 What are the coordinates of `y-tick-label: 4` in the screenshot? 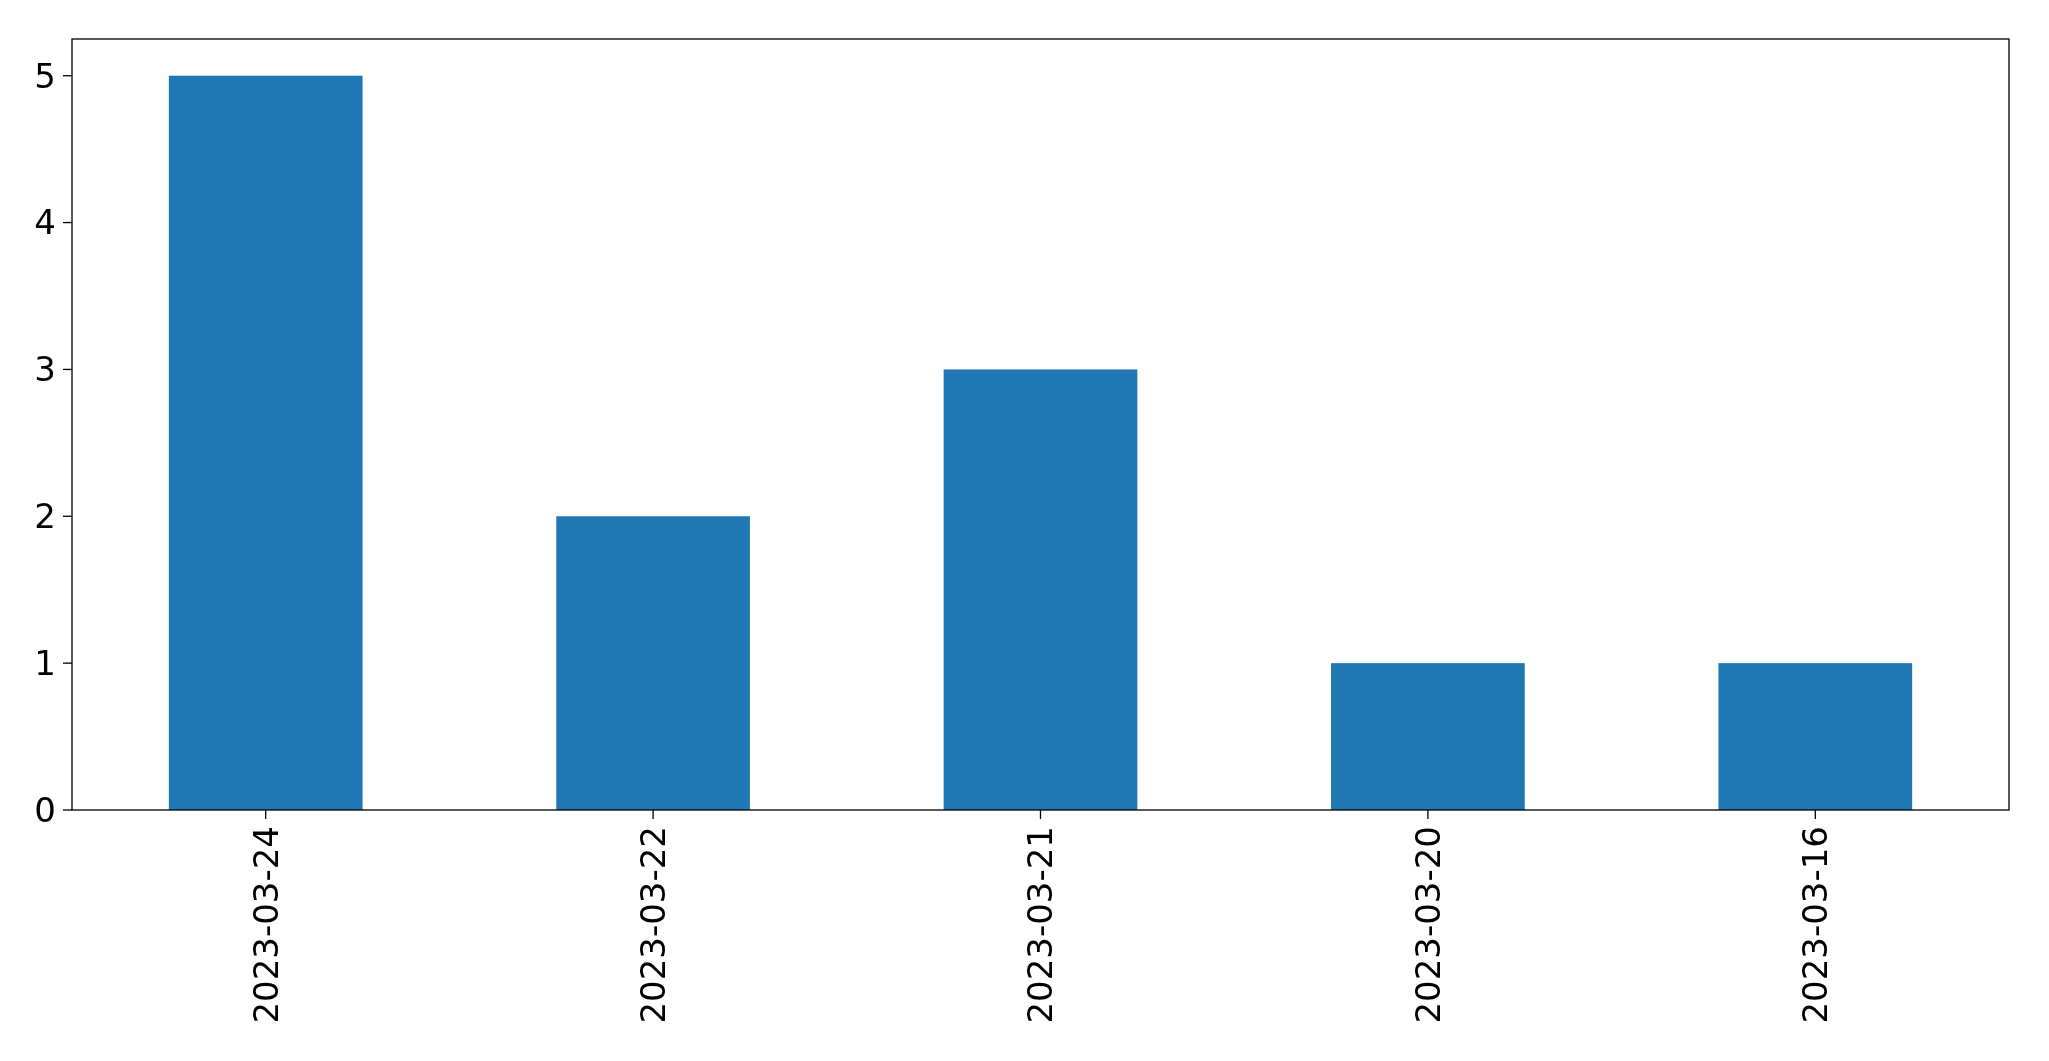 It's located at (45, 222).